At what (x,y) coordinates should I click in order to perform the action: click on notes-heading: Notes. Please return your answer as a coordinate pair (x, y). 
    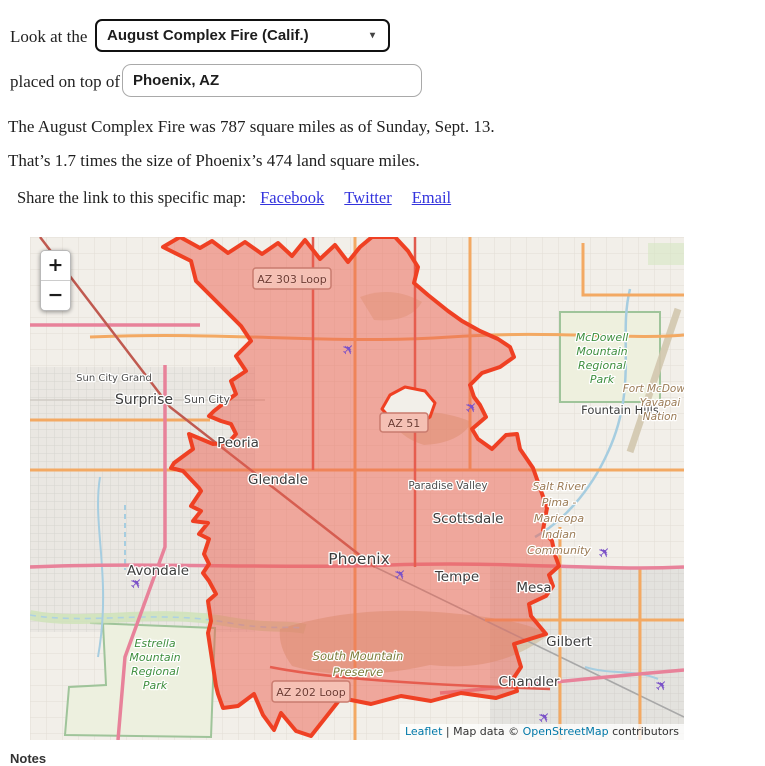
    Looking at the image, I should click on (28, 758).